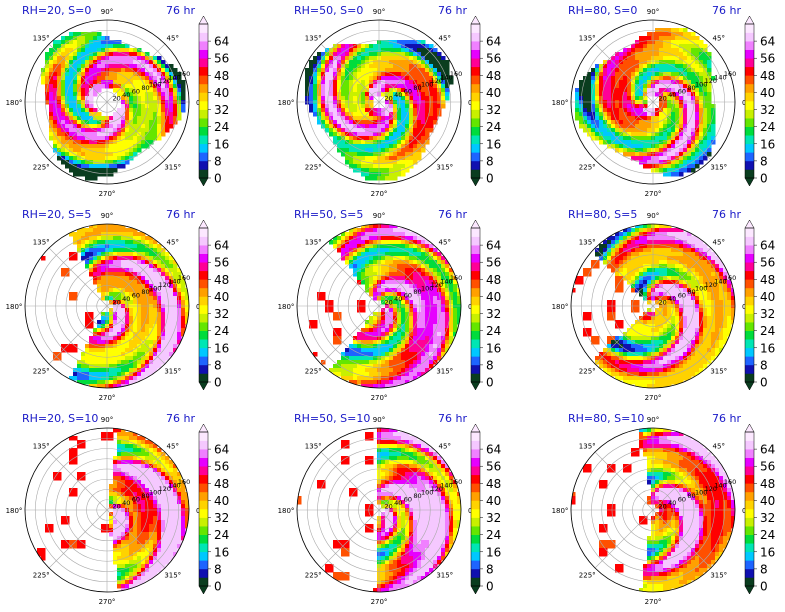  What do you see at coordinates (653, 602) in the screenshot?
I see `angular-tick-label: 270°` at bounding box center [653, 602].